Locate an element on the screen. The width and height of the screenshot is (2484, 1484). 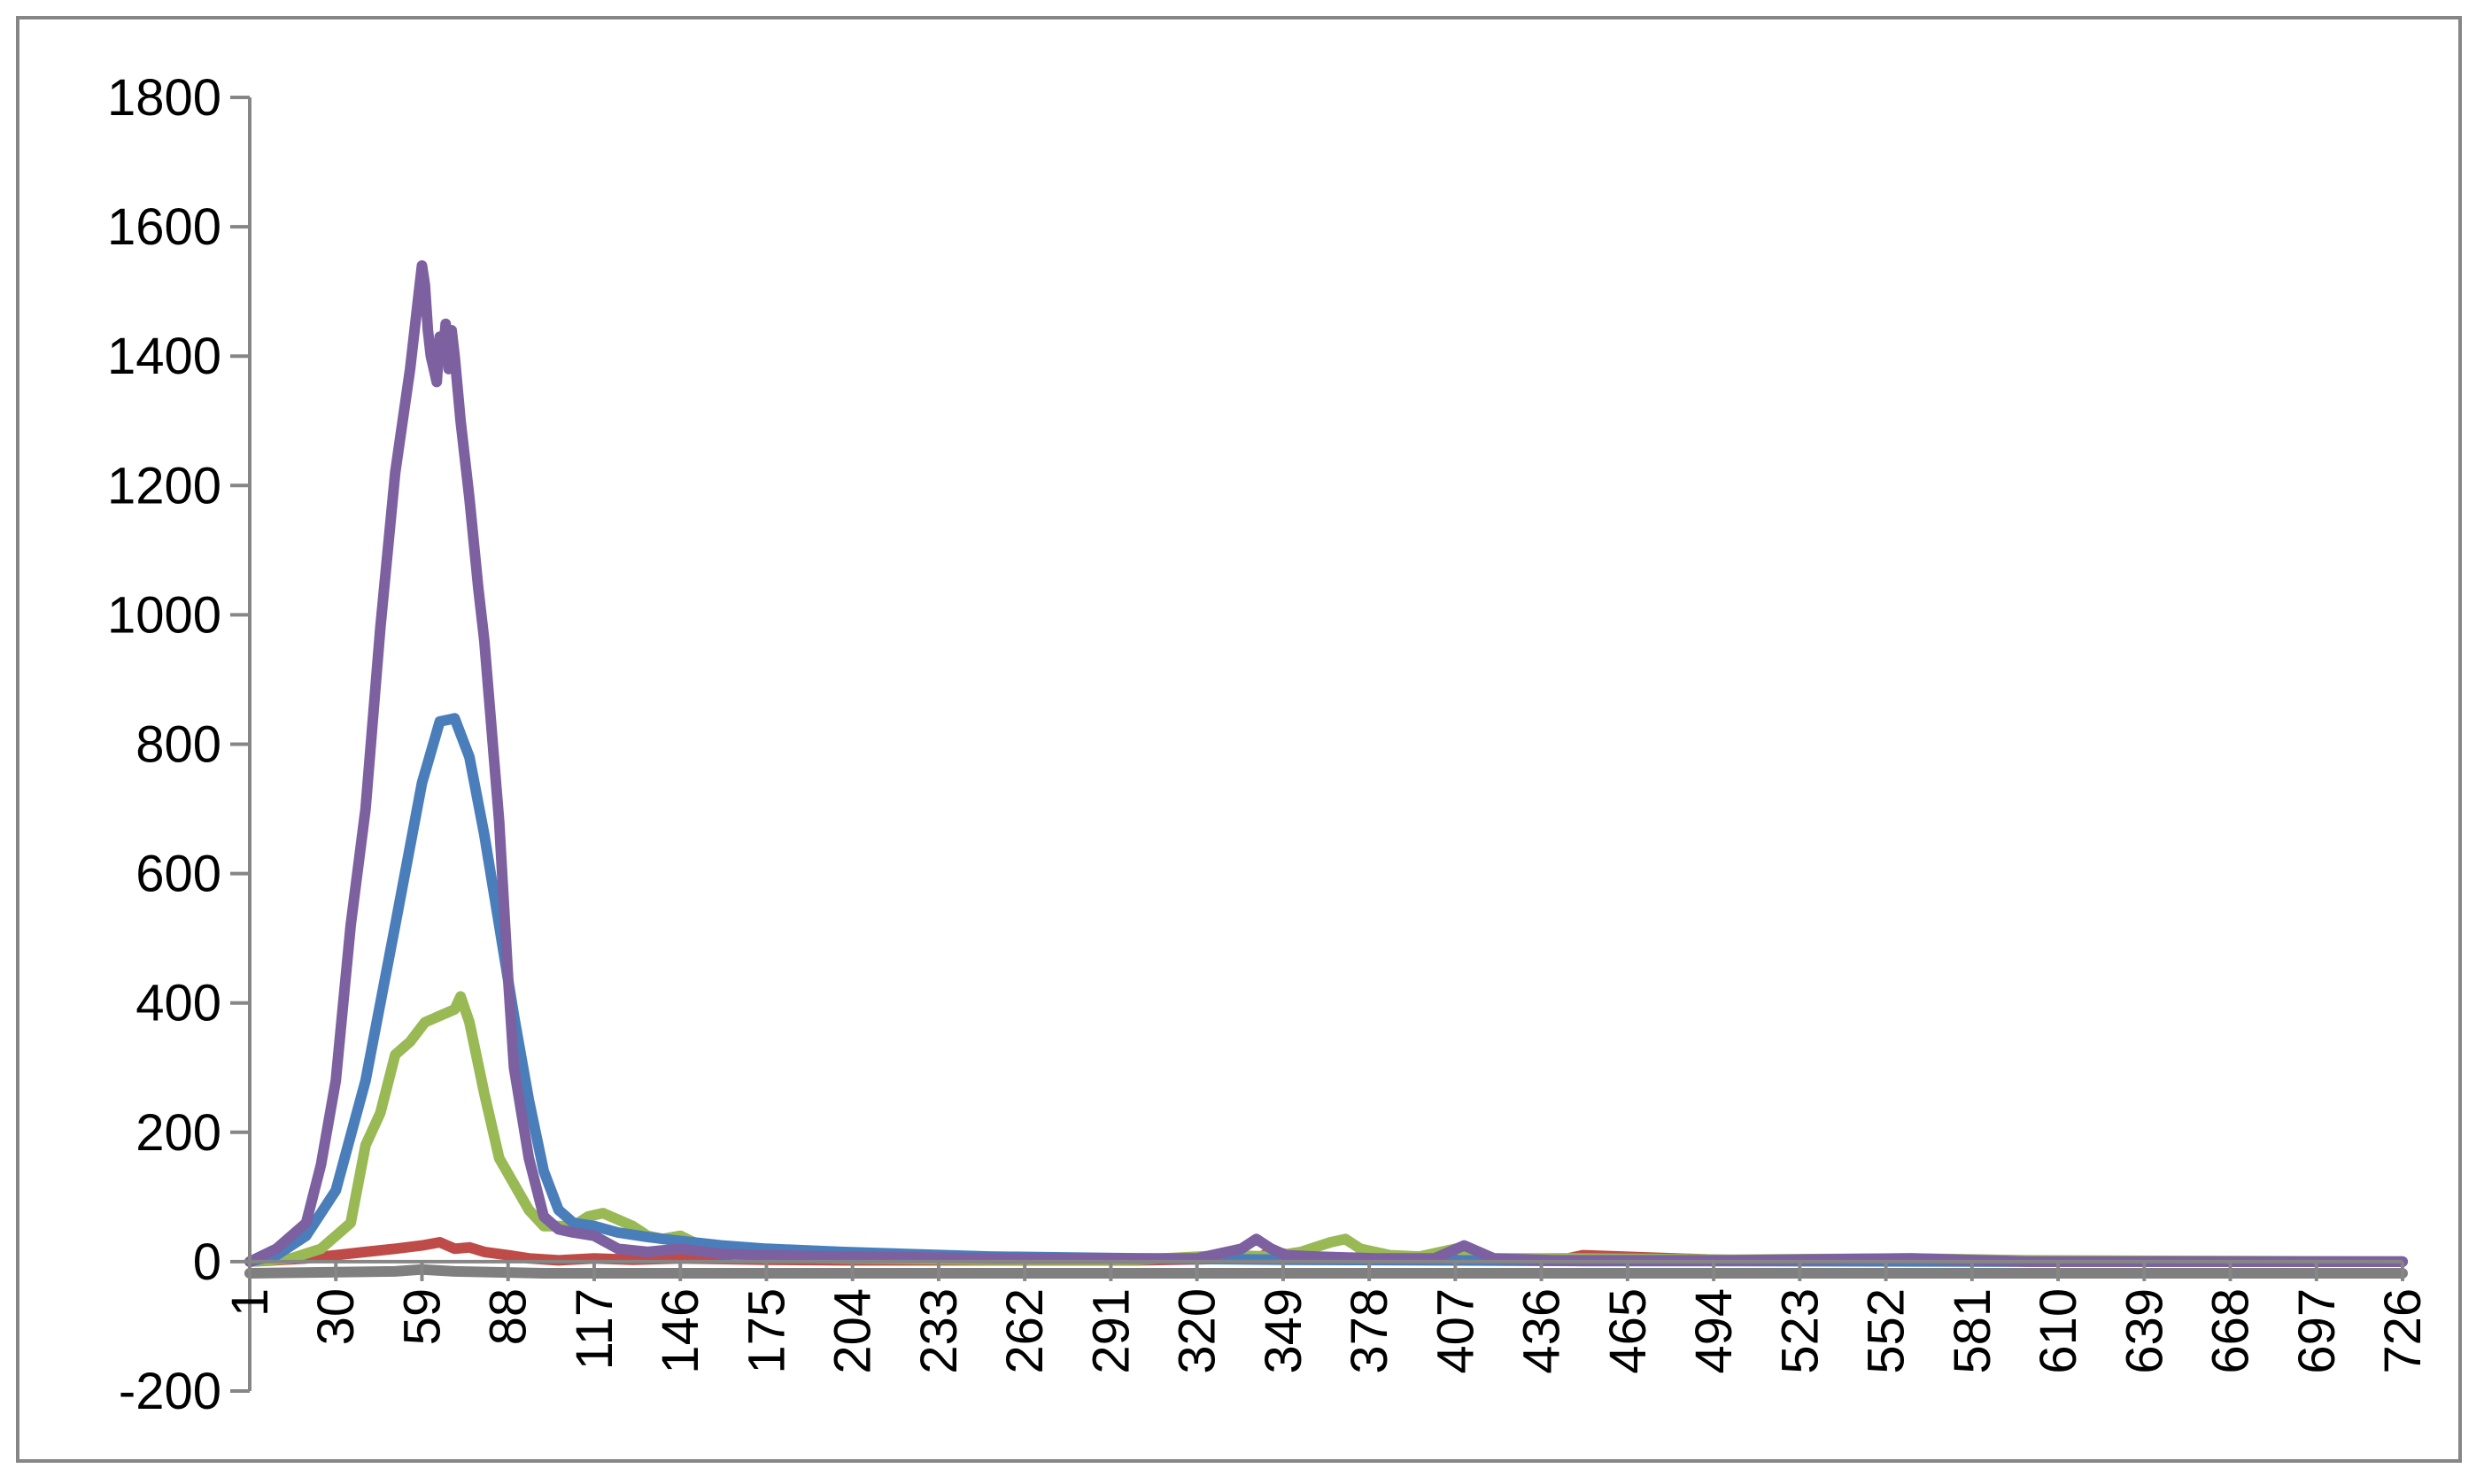
x-tick-label: 88 is located at coordinates (509, 1317).